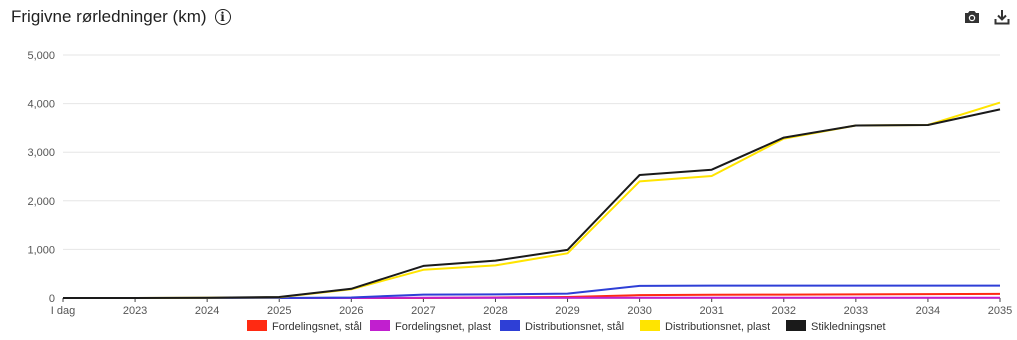 The image size is (1017, 340). What do you see at coordinates (423, 311) in the screenshot?
I see `x-tick-label: 2027` at bounding box center [423, 311].